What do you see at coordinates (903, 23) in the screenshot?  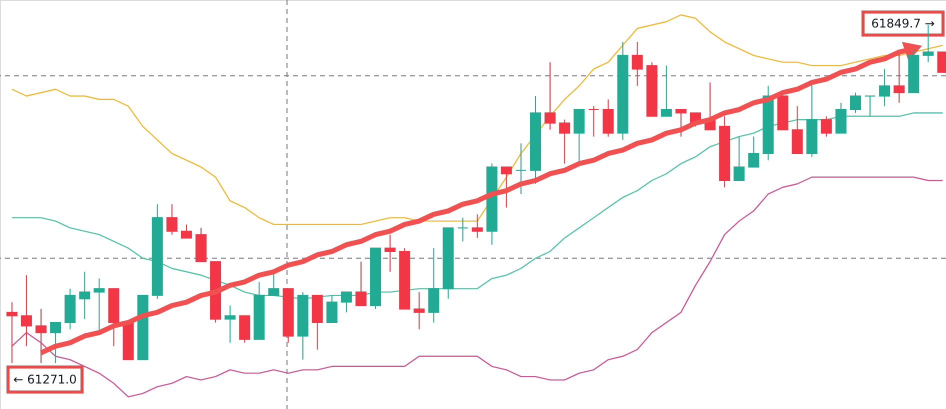 I see `annotation: 61849.7 →` at bounding box center [903, 23].